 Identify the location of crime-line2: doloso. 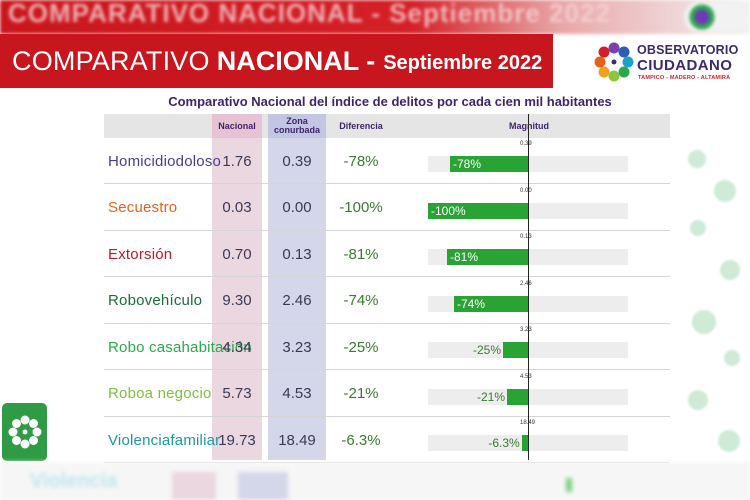
(198, 161).